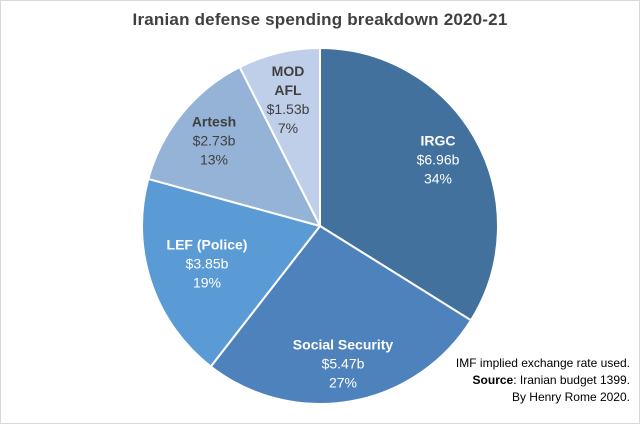 This screenshot has width=640, height=424. Describe the element at coordinates (288, 90) in the screenshot. I see `slice-name-line2: AFL` at that location.